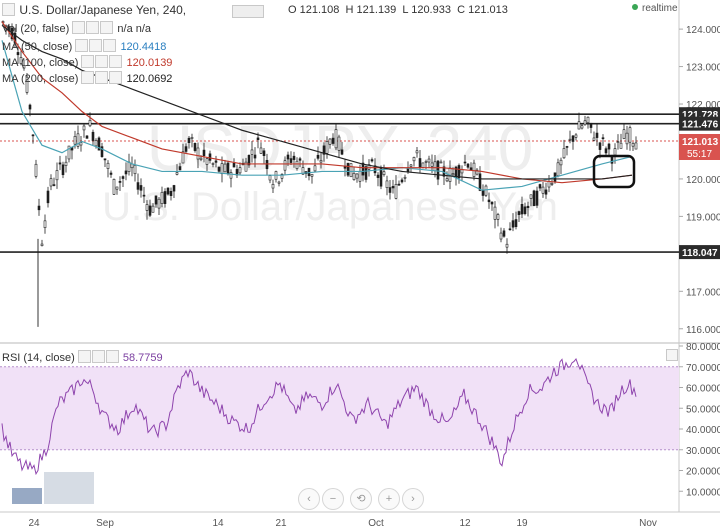 This screenshot has height=529, width=720. I want to click on low-value: 120.933, so click(431, 10).